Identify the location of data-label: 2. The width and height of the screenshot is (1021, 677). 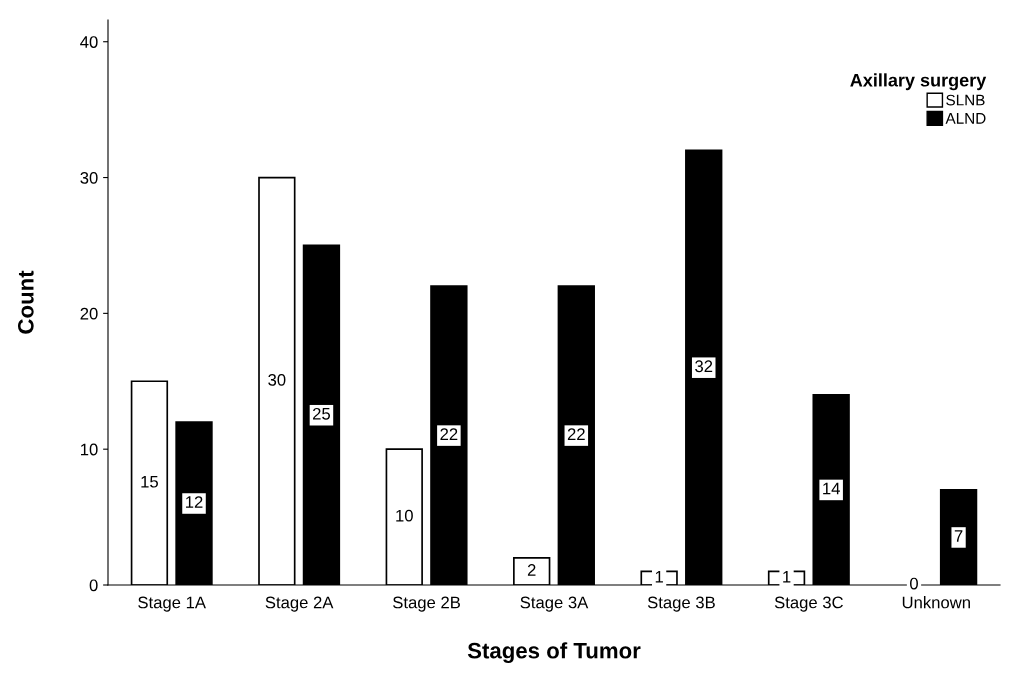
(531, 570).